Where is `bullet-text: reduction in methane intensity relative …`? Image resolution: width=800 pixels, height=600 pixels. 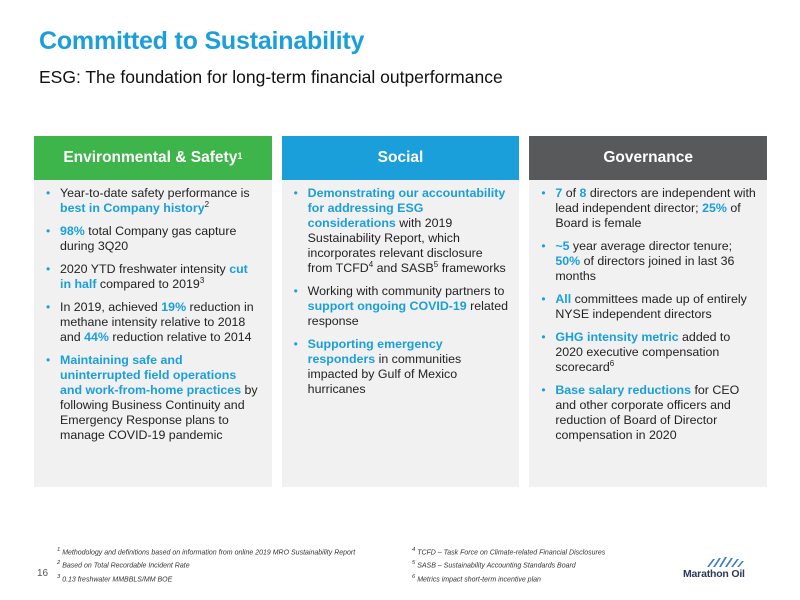
bullet-text: reduction in methane intensity relative … is located at coordinates (157, 322).